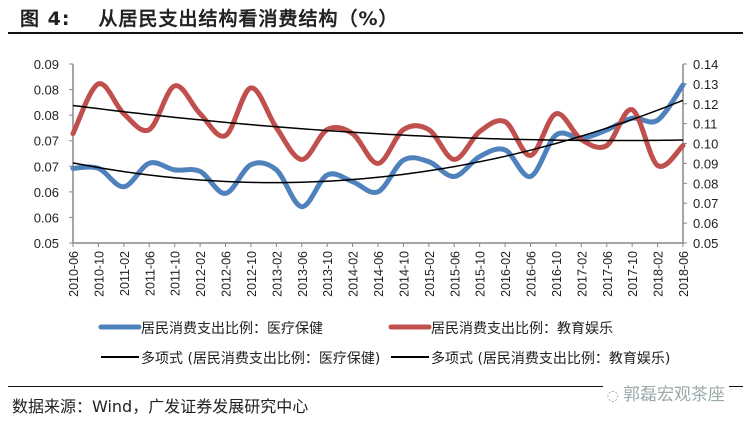 This screenshot has height=423, width=751. I want to click on wechat-icon: ◌, so click(612, 396).